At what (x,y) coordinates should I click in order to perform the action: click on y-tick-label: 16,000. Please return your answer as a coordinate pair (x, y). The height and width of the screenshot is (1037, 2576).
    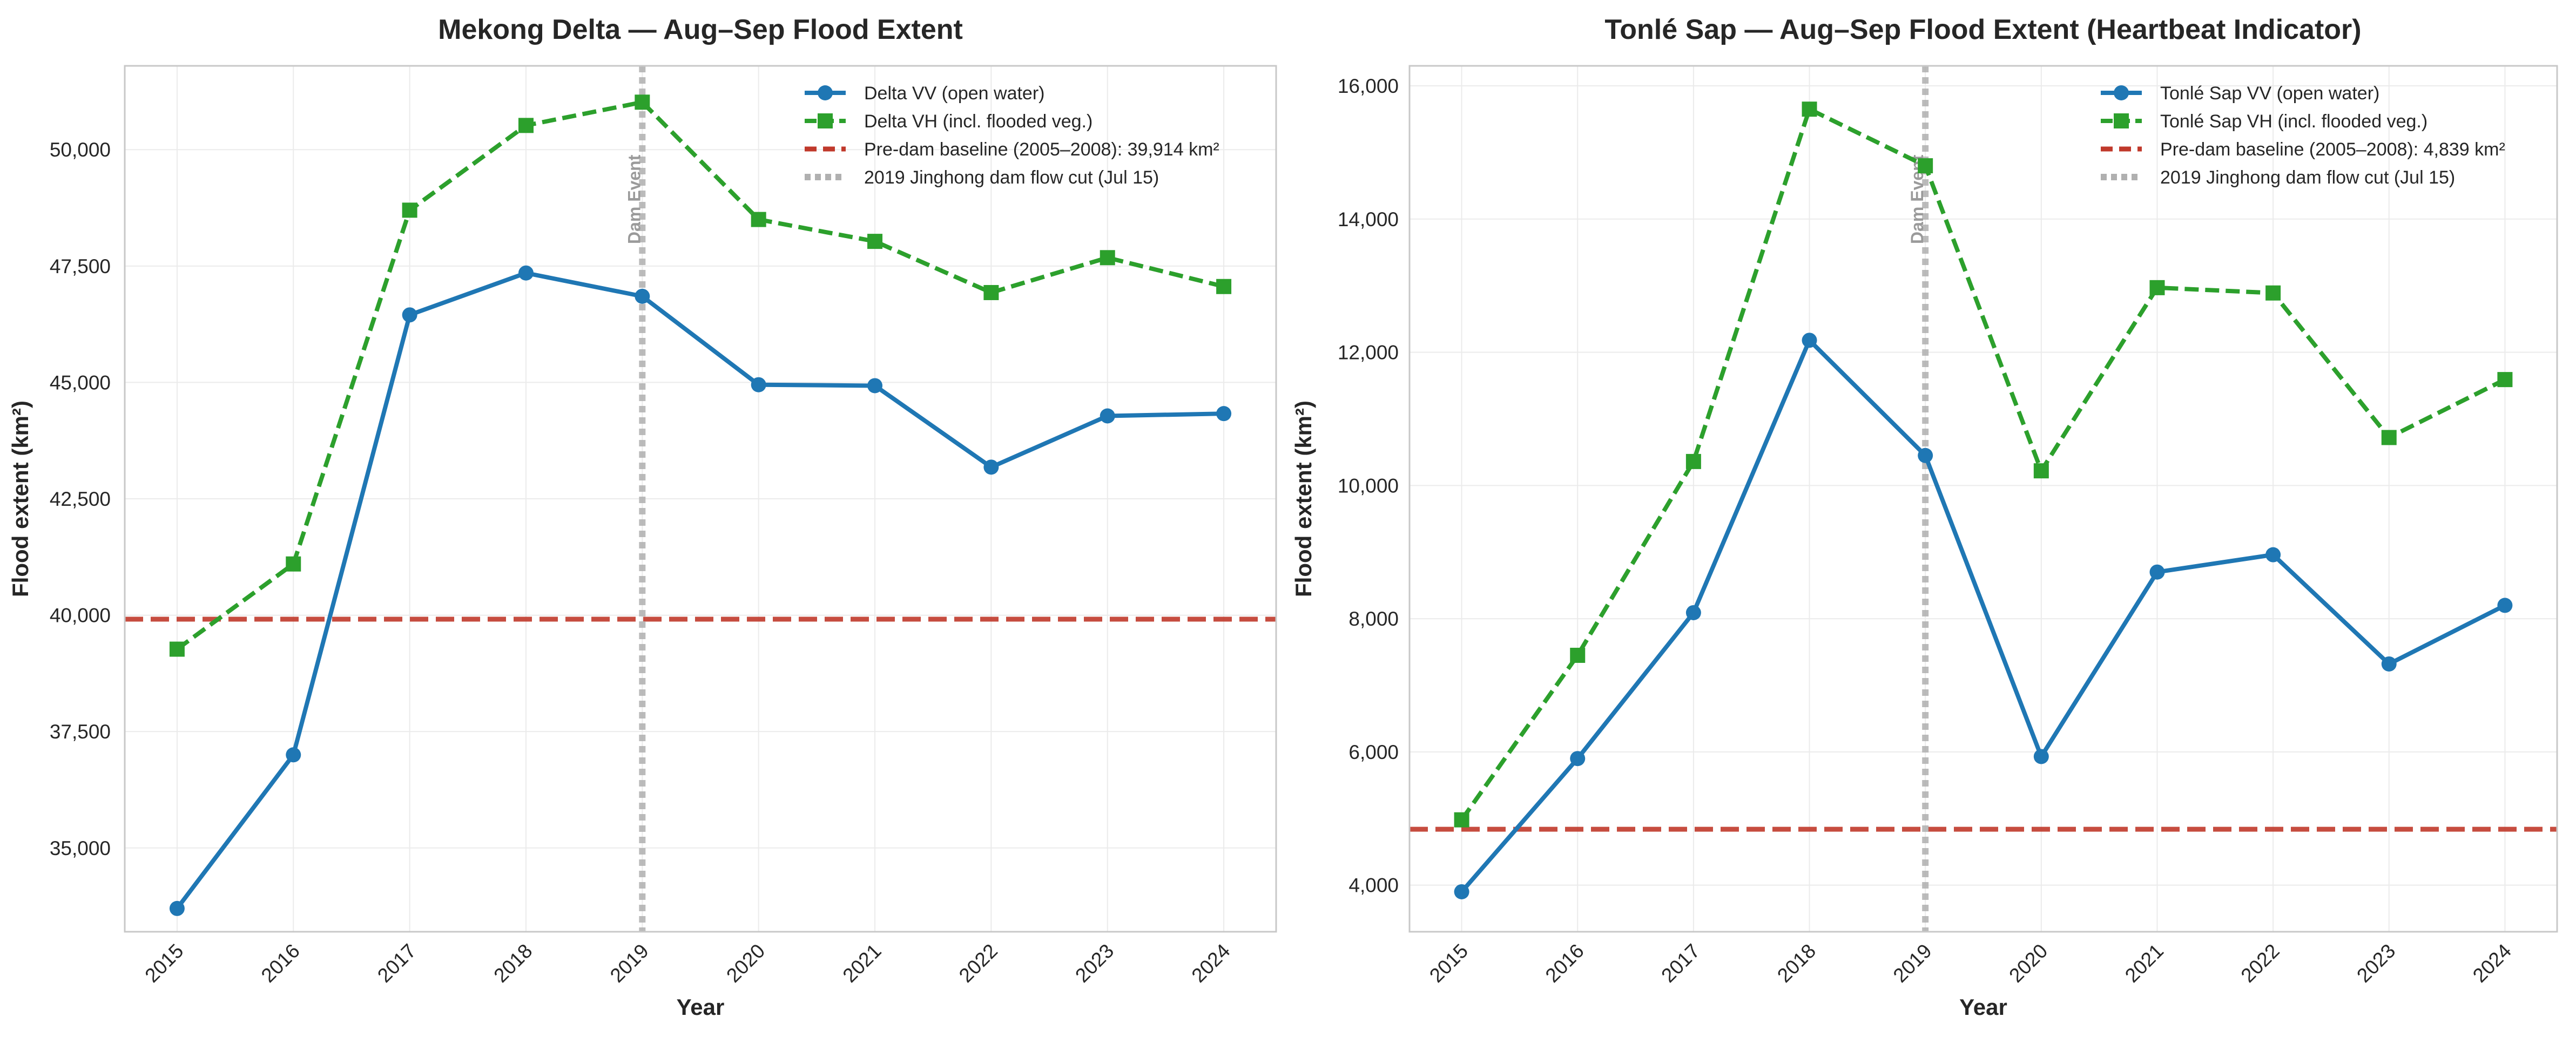
    Looking at the image, I should click on (1368, 86).